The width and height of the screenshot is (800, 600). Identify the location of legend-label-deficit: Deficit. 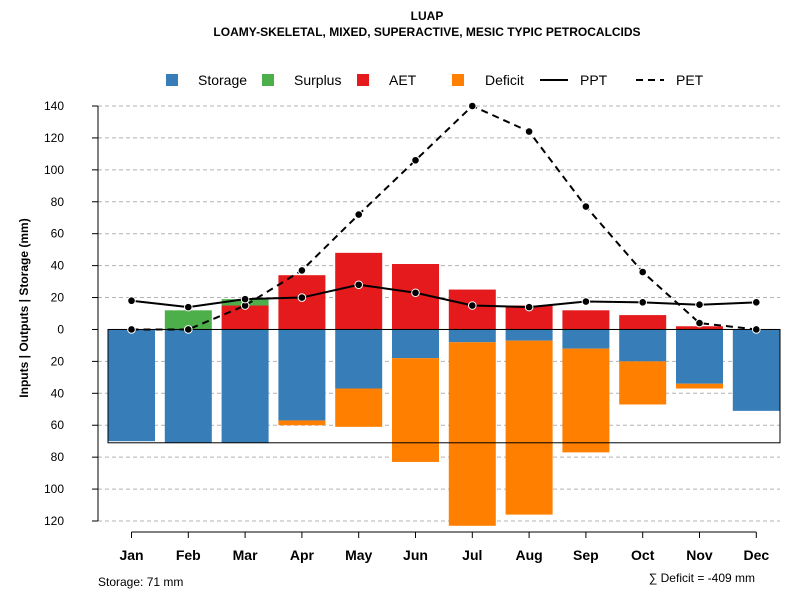
(504, 80).